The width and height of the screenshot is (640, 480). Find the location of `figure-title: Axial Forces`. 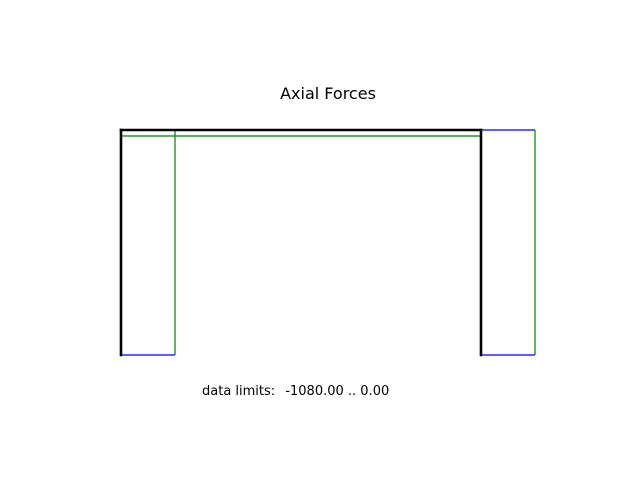

figure-title: Axial Forces is located at coordinates (328, 93).